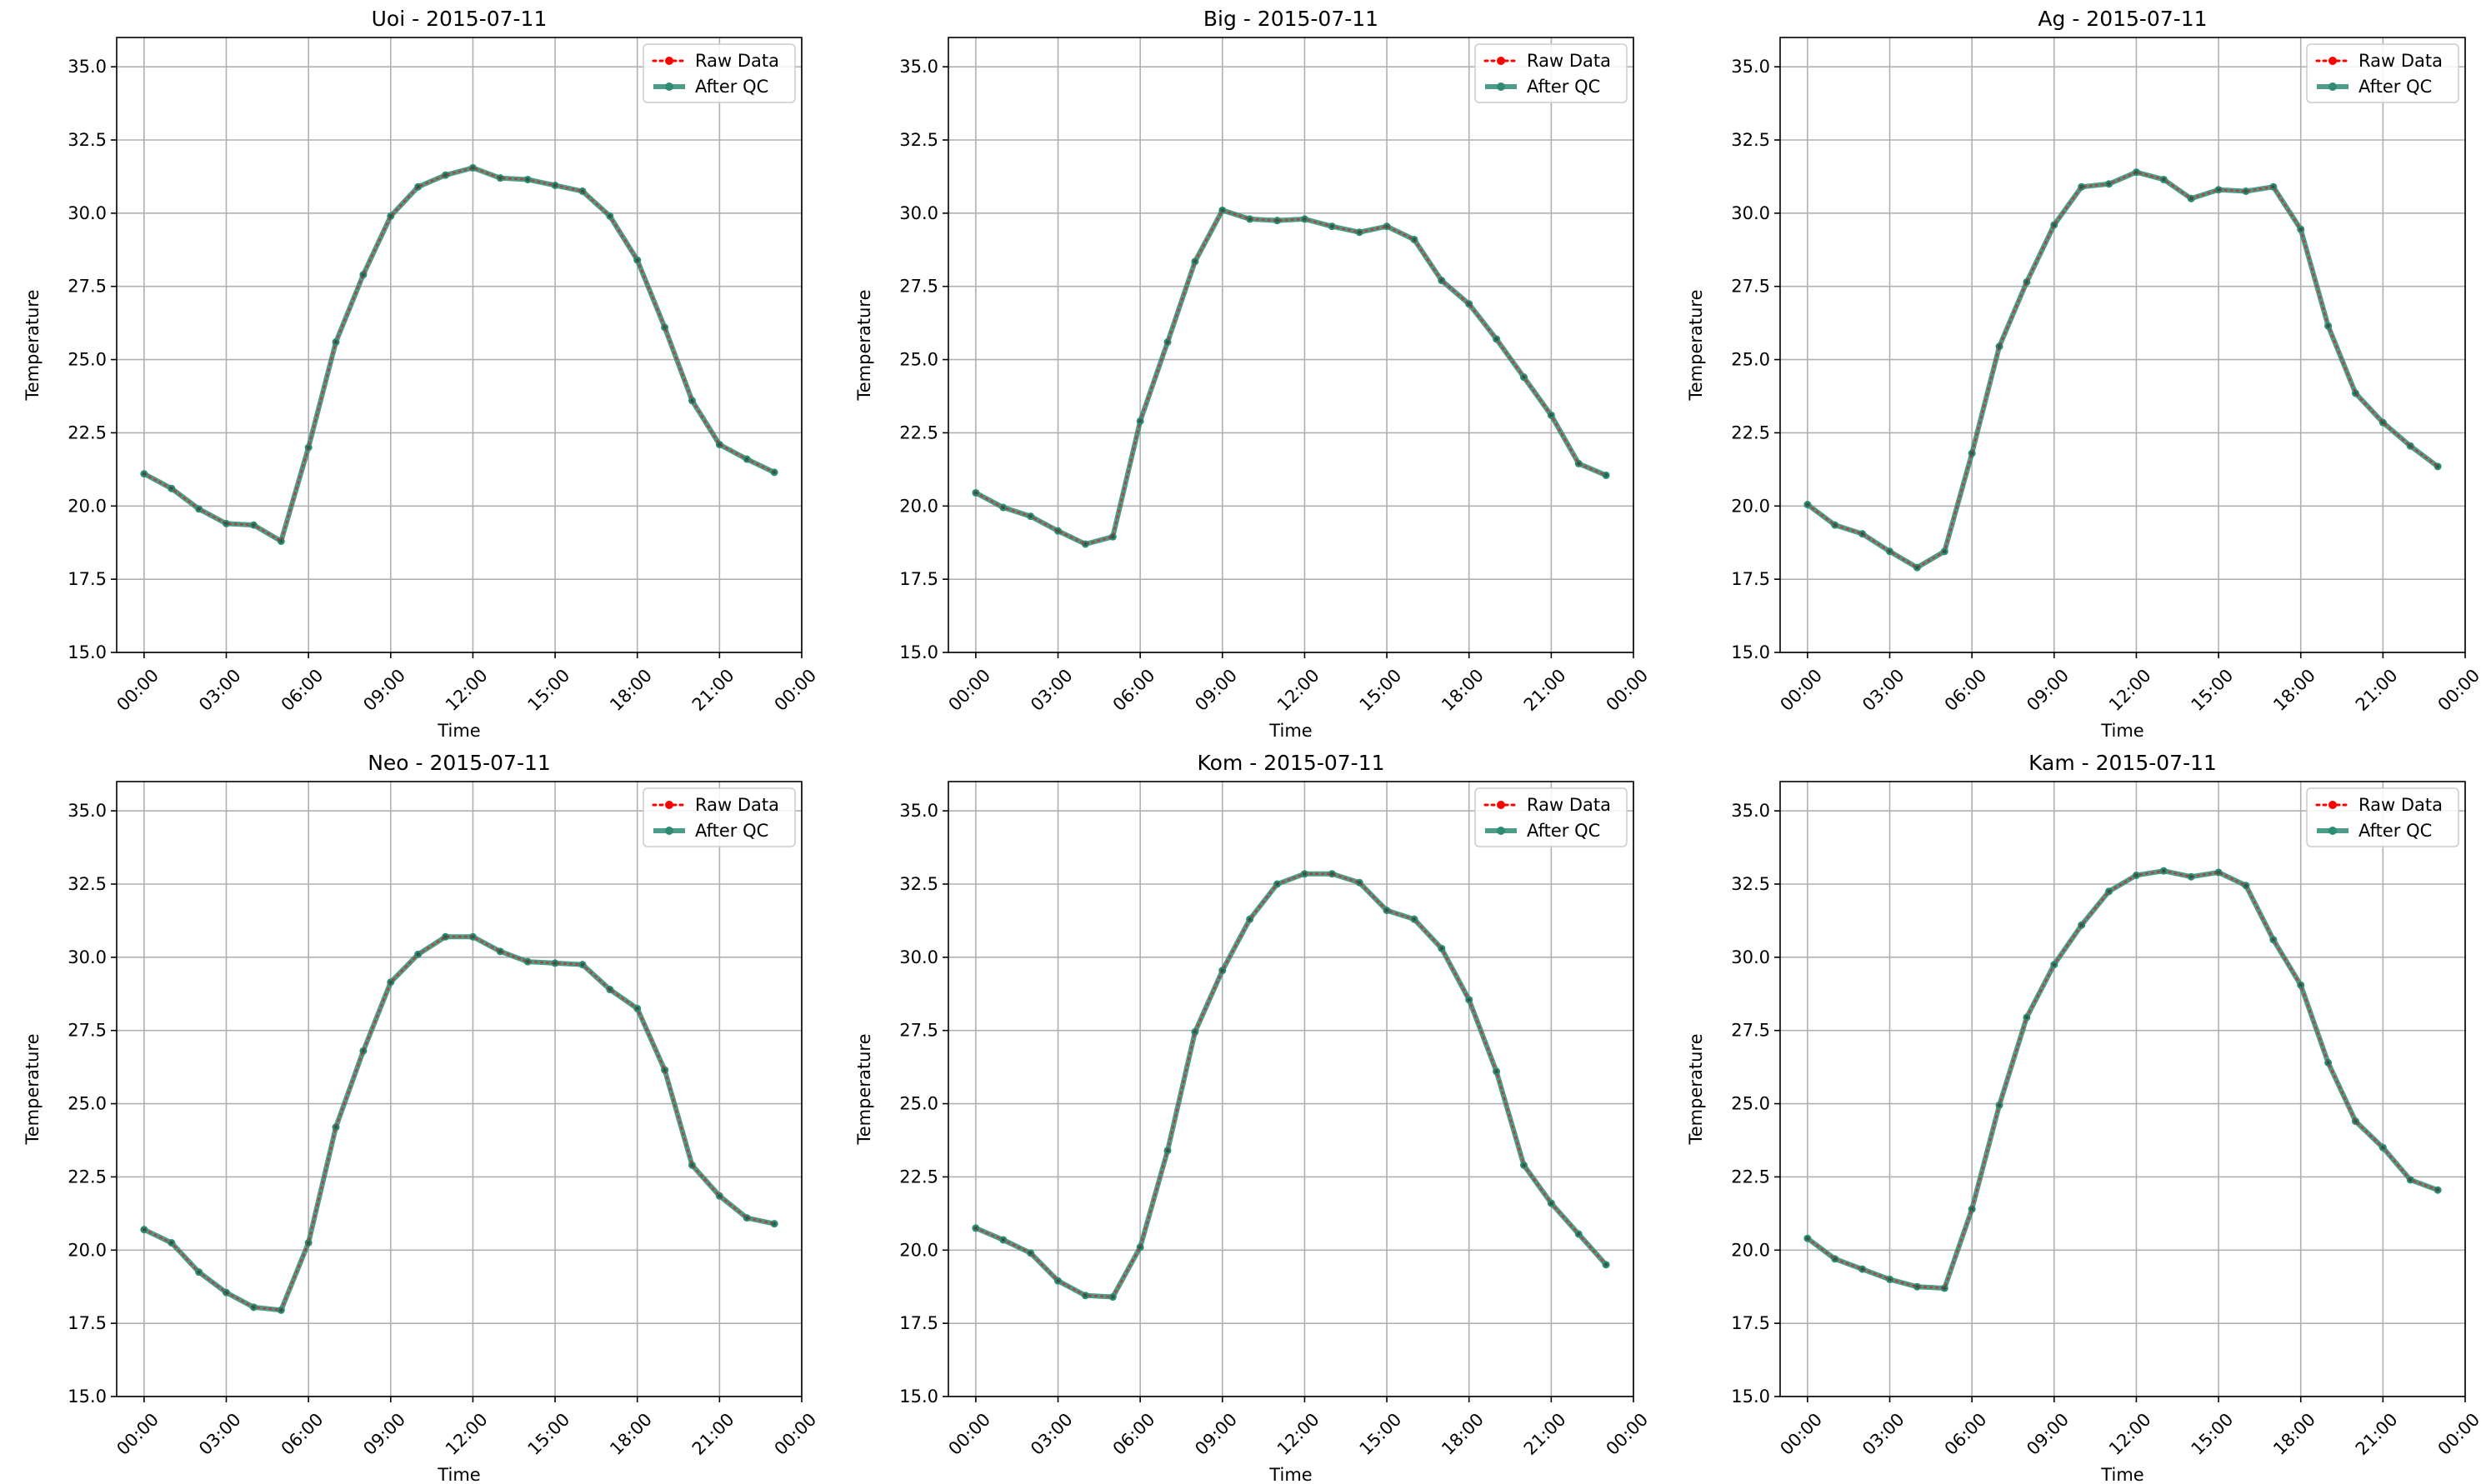 The width and height of the screenshot is (2486, 1484). What do you see at coordinates (87, 1177) in the screenshot?
I see `y-tick-label: 22.5` at bounding box center [87, 1177].